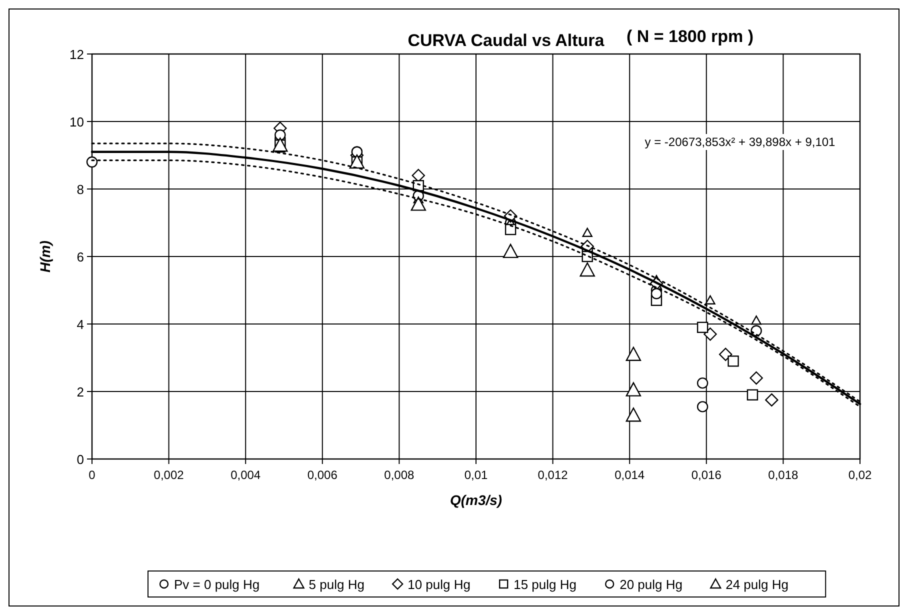 This screenshot has width=908, height=615. Describe the element at coordinates (476, 500) in the screenshot. I see `x-axis-title: Q(m3/s)` at that location.